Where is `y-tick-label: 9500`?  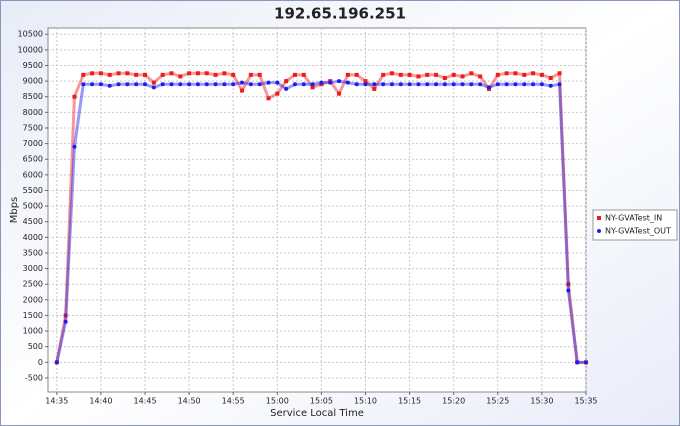 y-tick-label: 9500 is located at coordinates (33, 65).